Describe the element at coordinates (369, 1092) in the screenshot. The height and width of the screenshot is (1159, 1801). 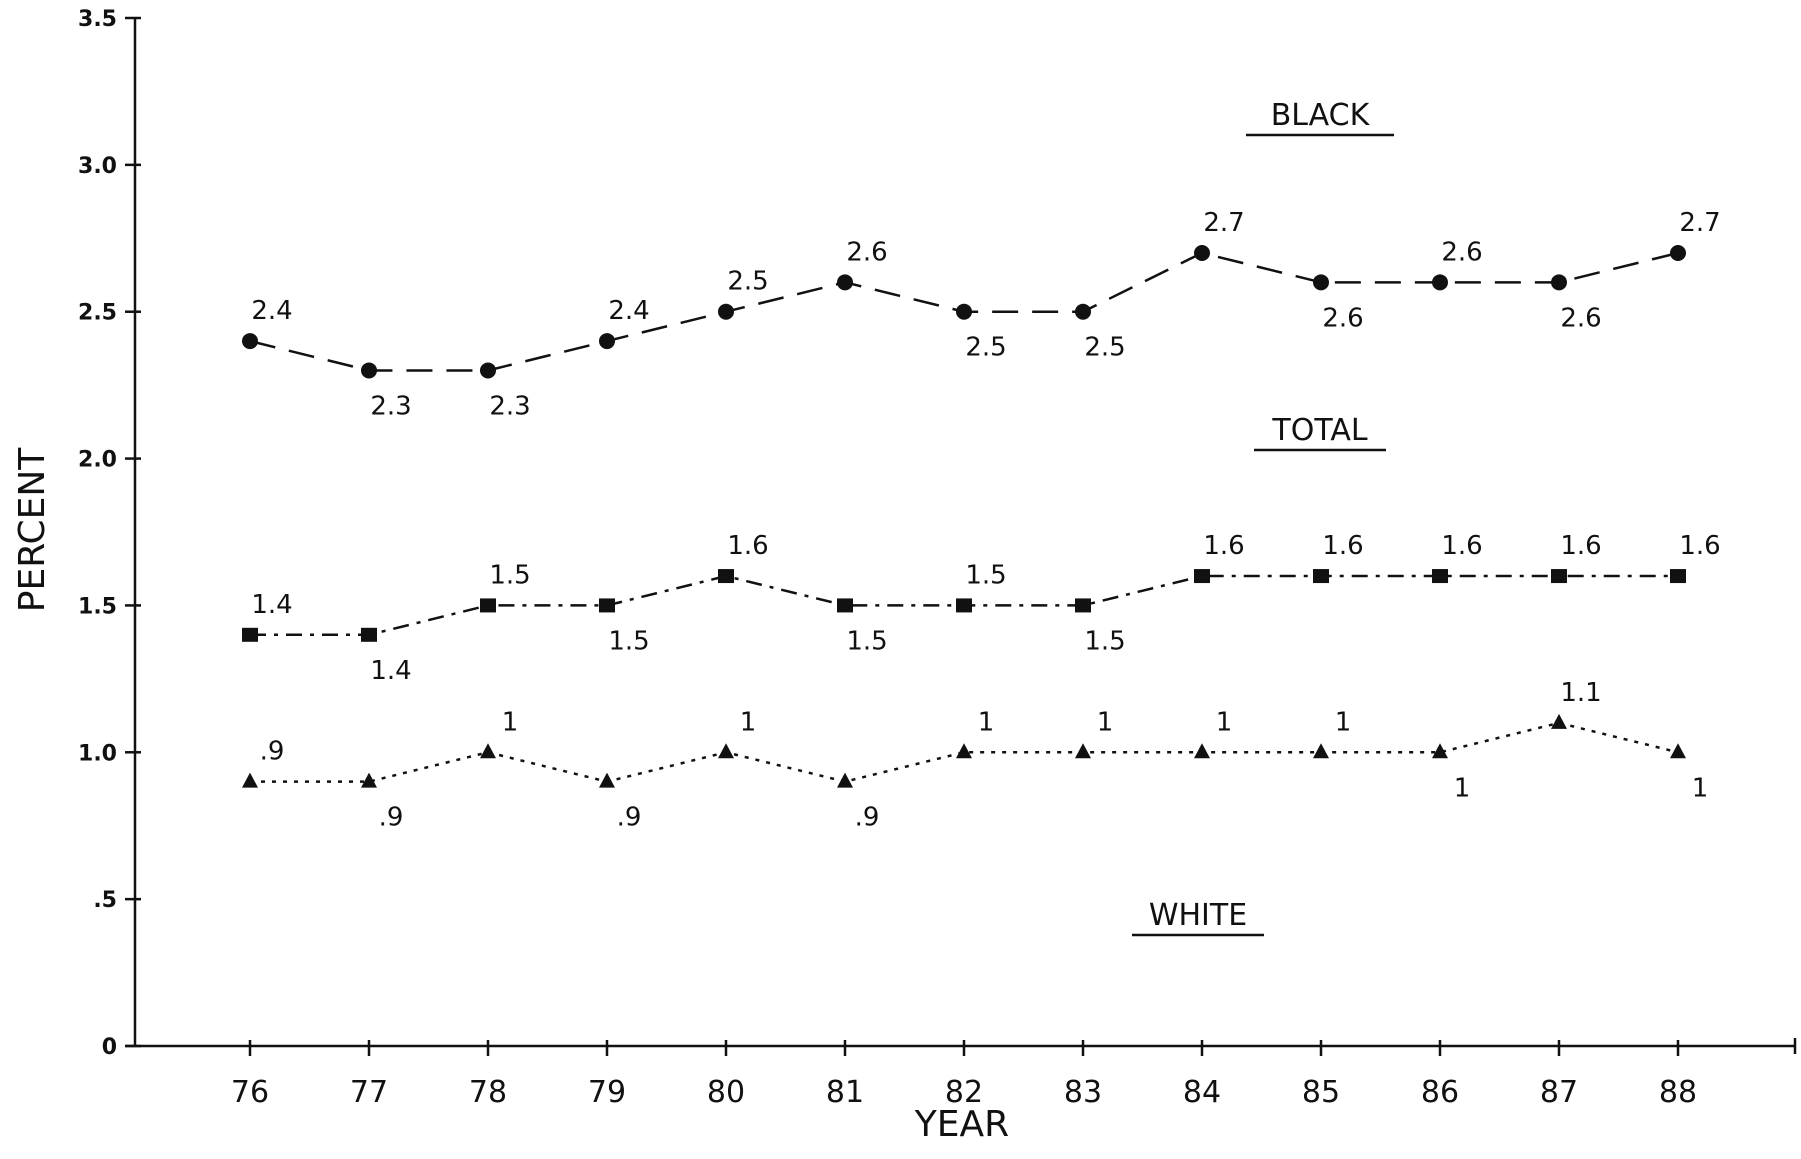
I see `x-tick-label: 77` at that location.